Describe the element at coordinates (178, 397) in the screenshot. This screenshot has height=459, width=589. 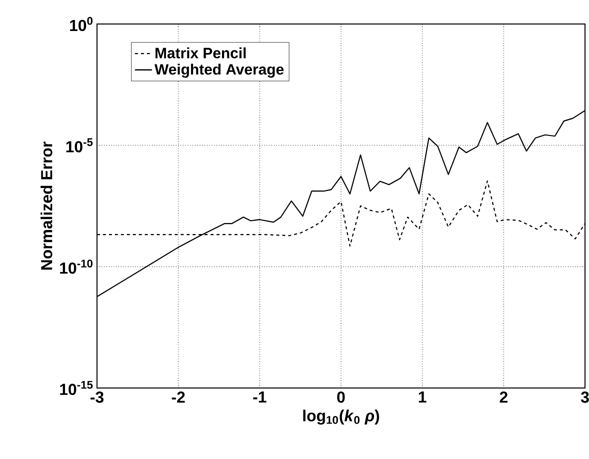
I see `x-tick-label: -2` at that location.